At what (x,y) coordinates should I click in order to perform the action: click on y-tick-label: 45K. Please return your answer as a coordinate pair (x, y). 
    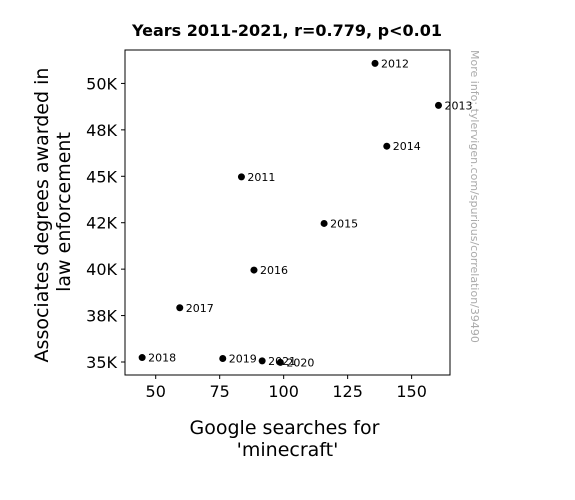
    Looking at the image, I should click on (101, 176).